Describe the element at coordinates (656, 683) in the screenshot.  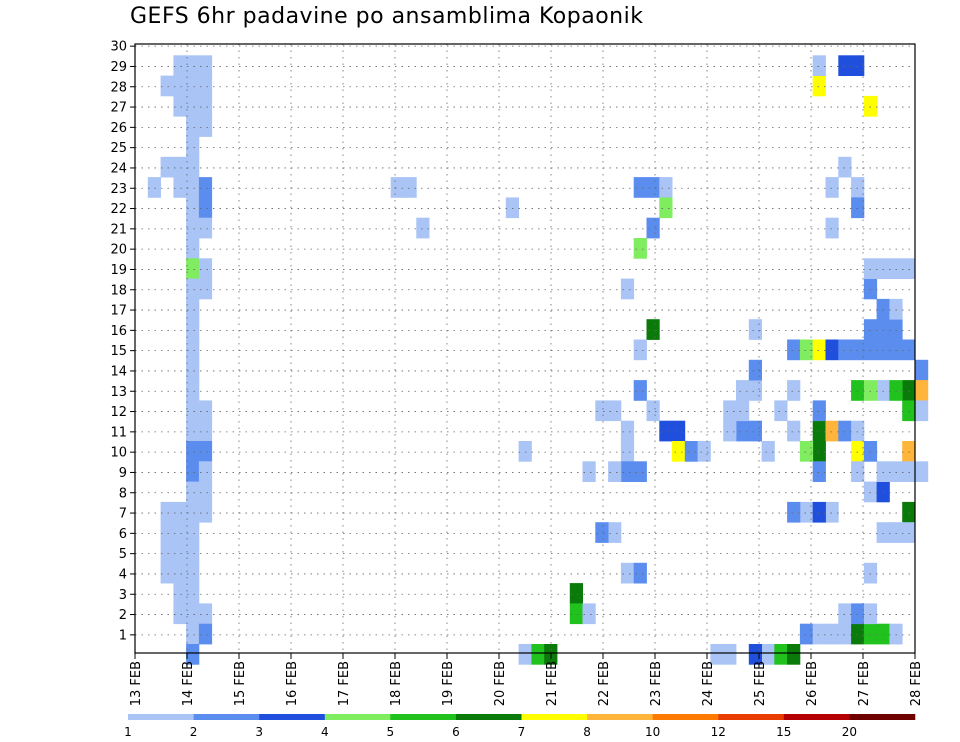
I see `x-tick-label: 23 FEB` at that location.